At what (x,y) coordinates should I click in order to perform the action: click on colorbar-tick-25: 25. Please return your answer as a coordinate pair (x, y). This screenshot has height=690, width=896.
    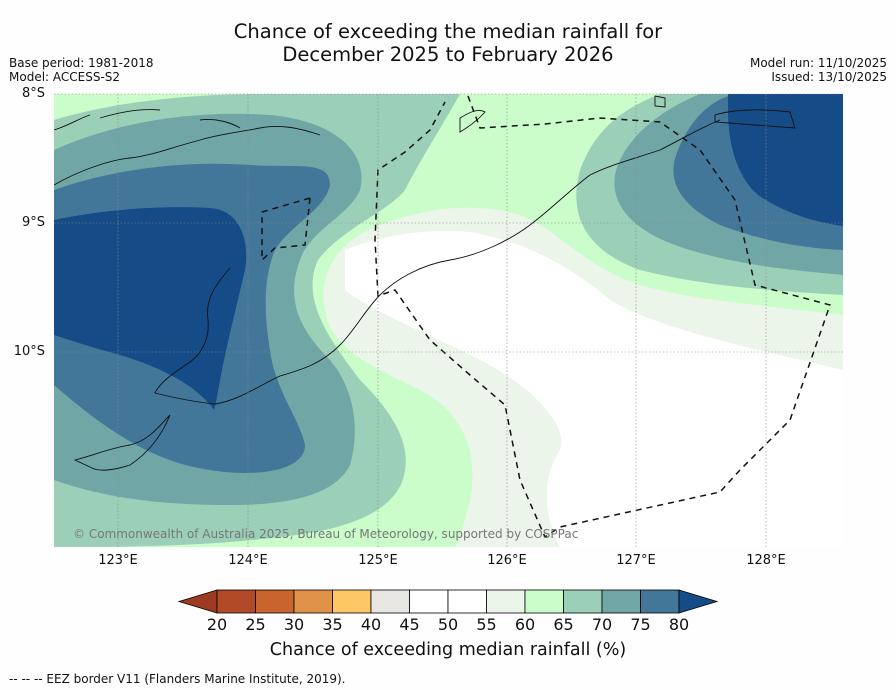
    Looking at the image, I should click on (255, 624).